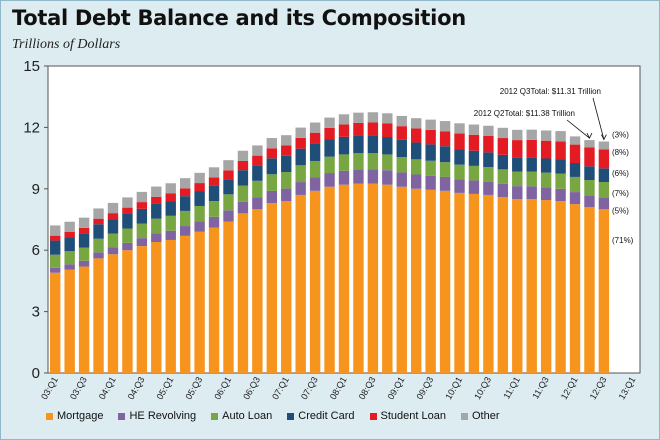 The width and height of the screenshot is (660, 440). Describe the element at coordinates (396, 388) in the screenshot. I see `x-tick-label: 09:Q1` at that location.